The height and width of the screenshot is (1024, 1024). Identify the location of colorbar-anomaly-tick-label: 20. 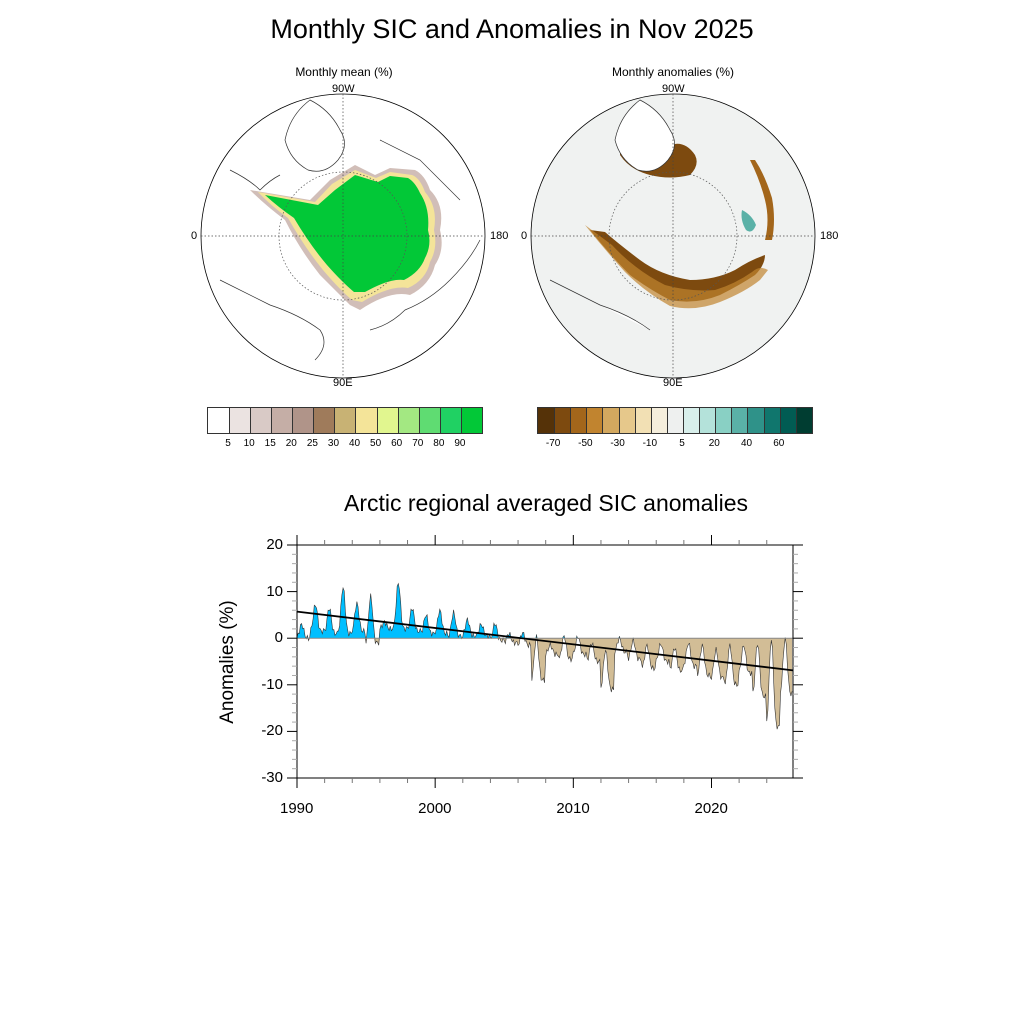
(714, 443).